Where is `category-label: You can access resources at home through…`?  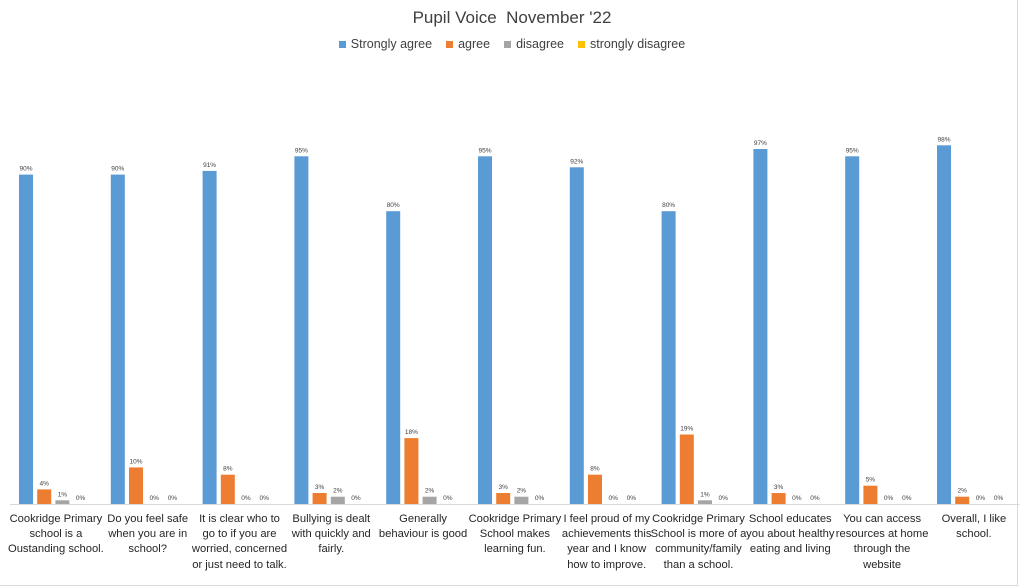
category-label: You can access resources at home through… is located at coordinates (882, 542).